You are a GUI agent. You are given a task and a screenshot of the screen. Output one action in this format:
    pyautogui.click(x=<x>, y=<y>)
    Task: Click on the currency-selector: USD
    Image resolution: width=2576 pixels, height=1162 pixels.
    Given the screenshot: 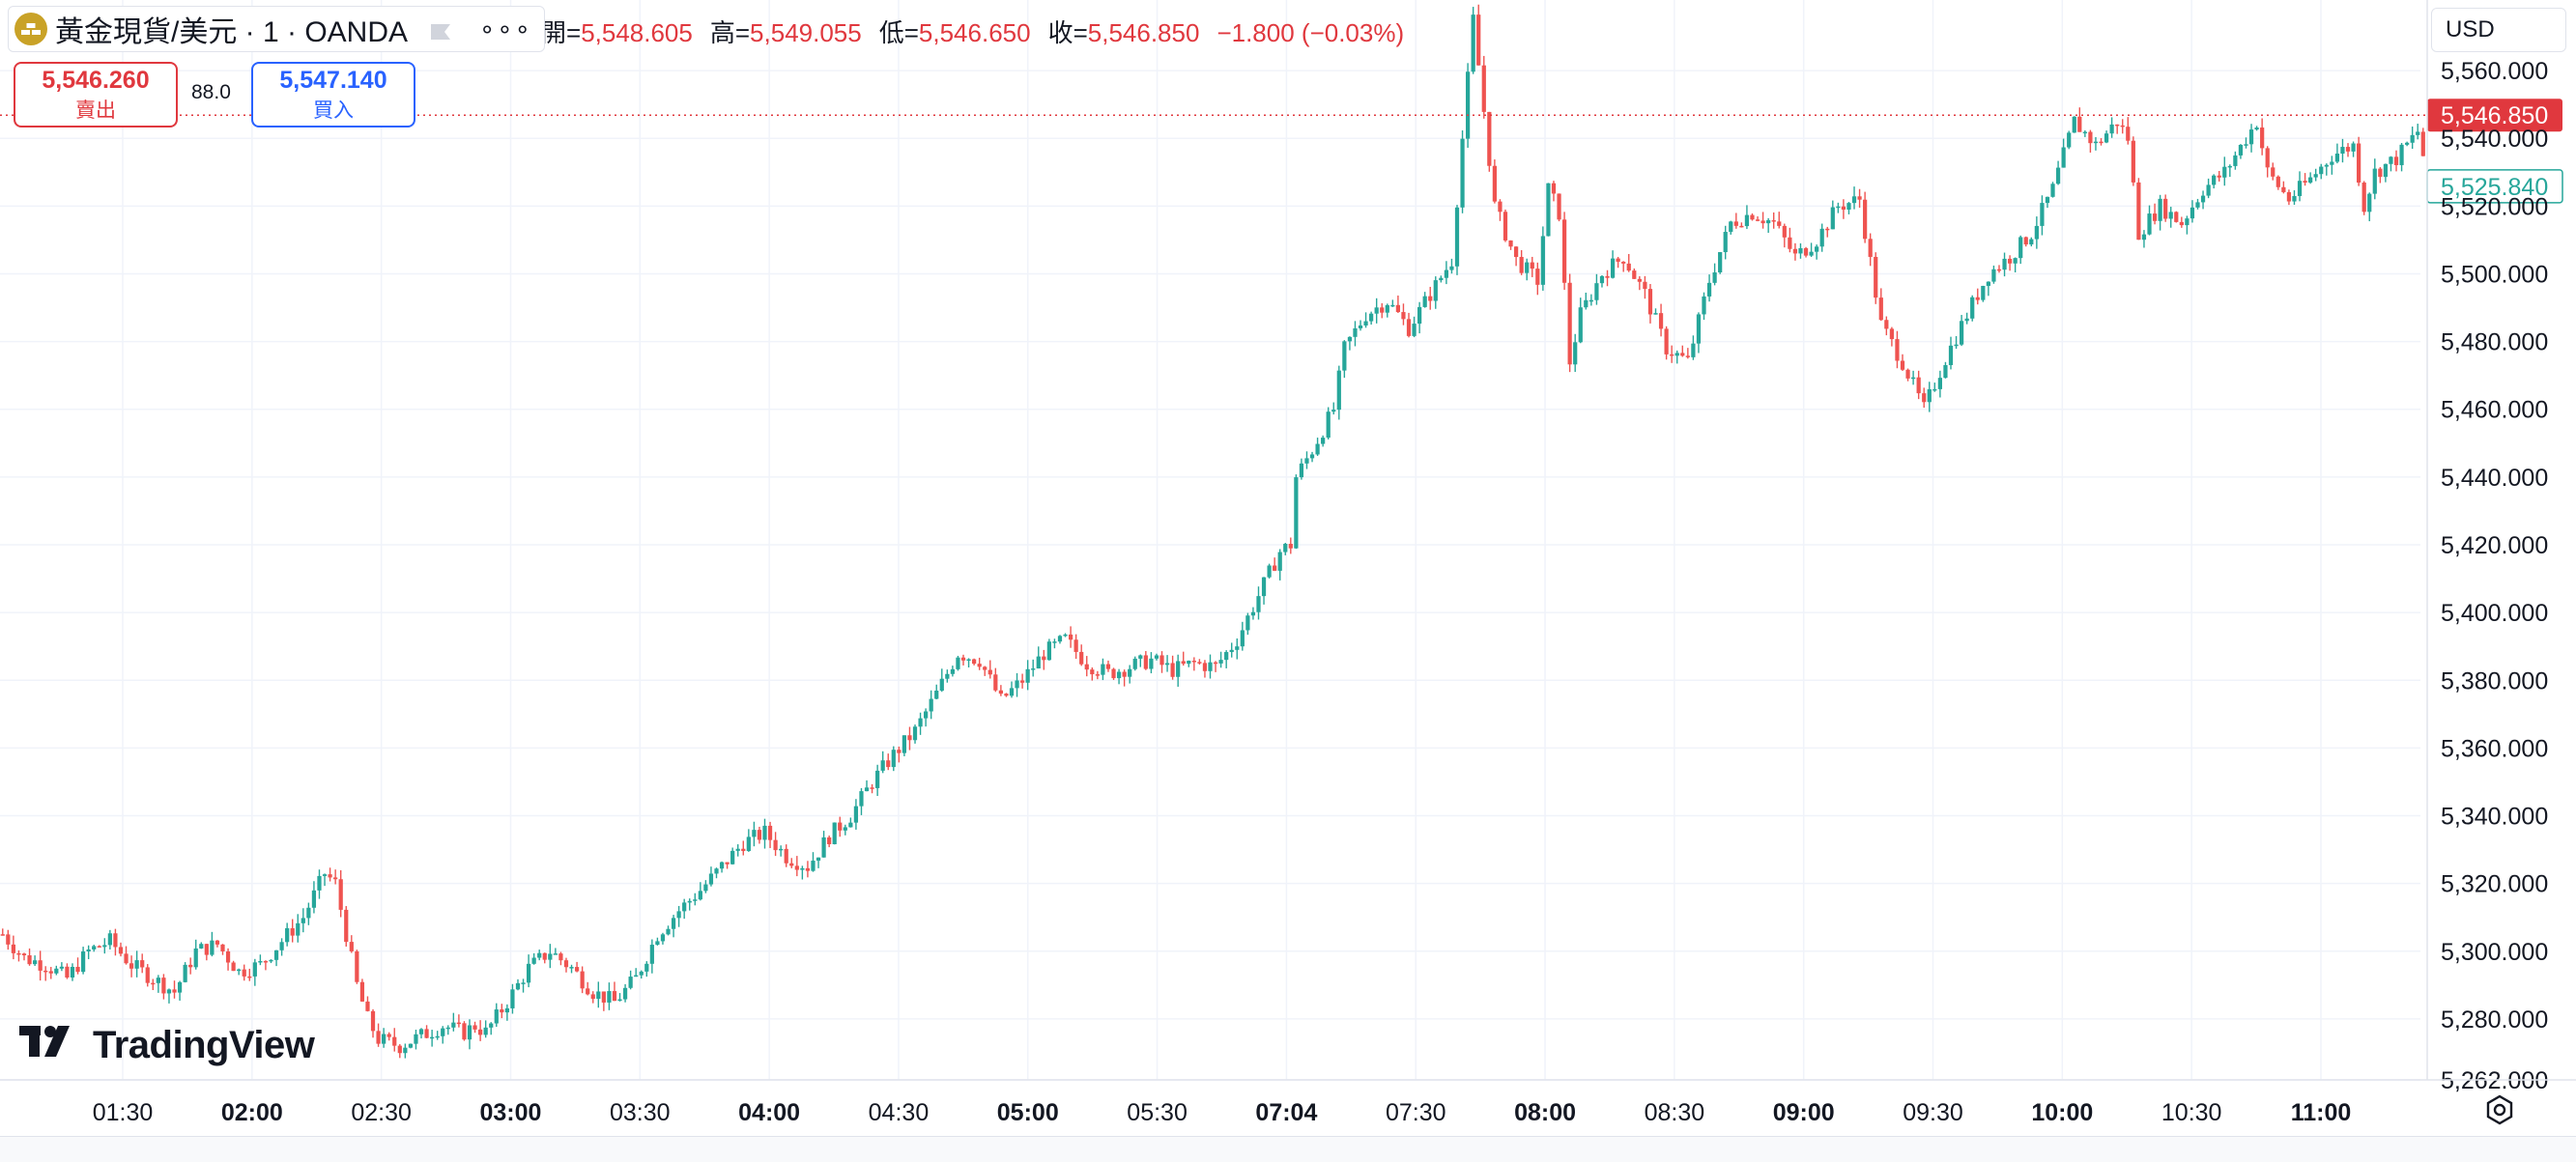 What is the action you would take?
    pyautogui.click(x=2498, y=30)
    